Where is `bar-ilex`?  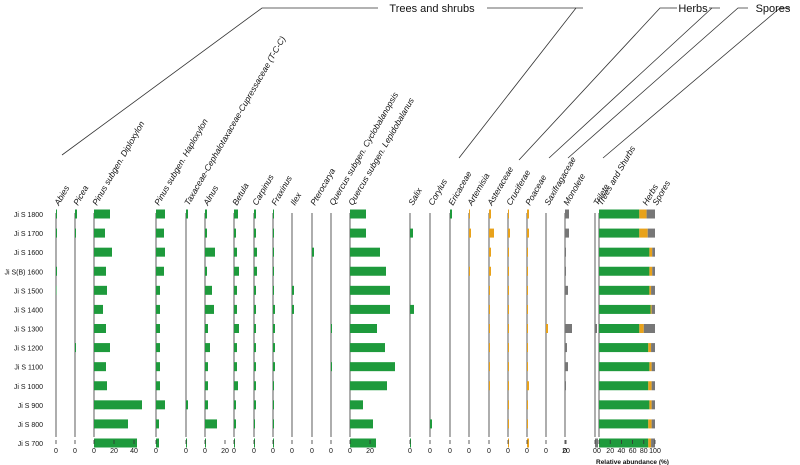
bar-ilex is located at coordinates (293, 290).